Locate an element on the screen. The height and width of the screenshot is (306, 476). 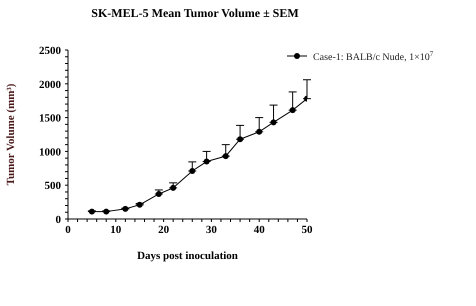
legend-label: Case-1: BALB/c Nude, 1×10$^{7}$ is located at coordinates (373, 56).